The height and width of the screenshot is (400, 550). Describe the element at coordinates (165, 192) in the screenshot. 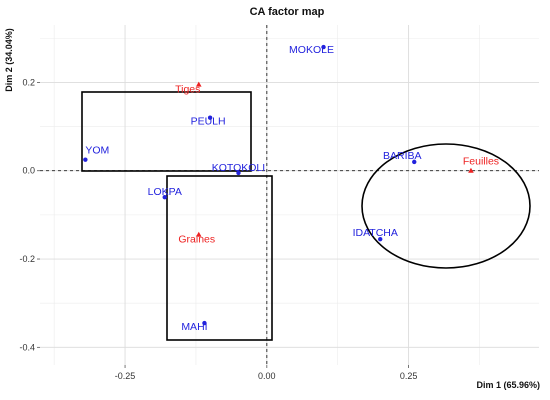

I see `point-label: LOKPA` at that location.